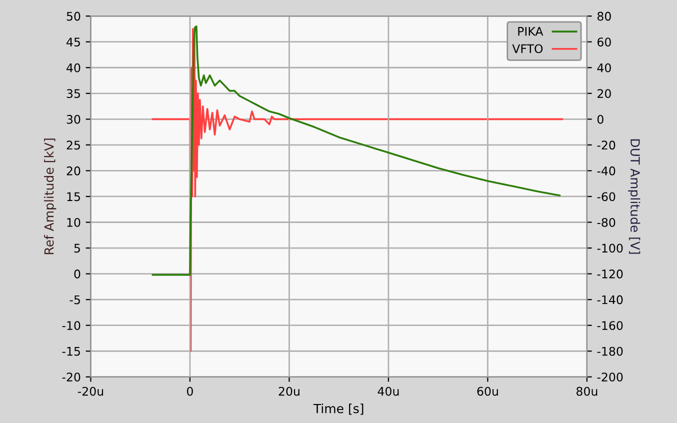 The height and width of the screenshot is (423, 677). I want to click on y2-tick-label: -40, so click(606, 171).